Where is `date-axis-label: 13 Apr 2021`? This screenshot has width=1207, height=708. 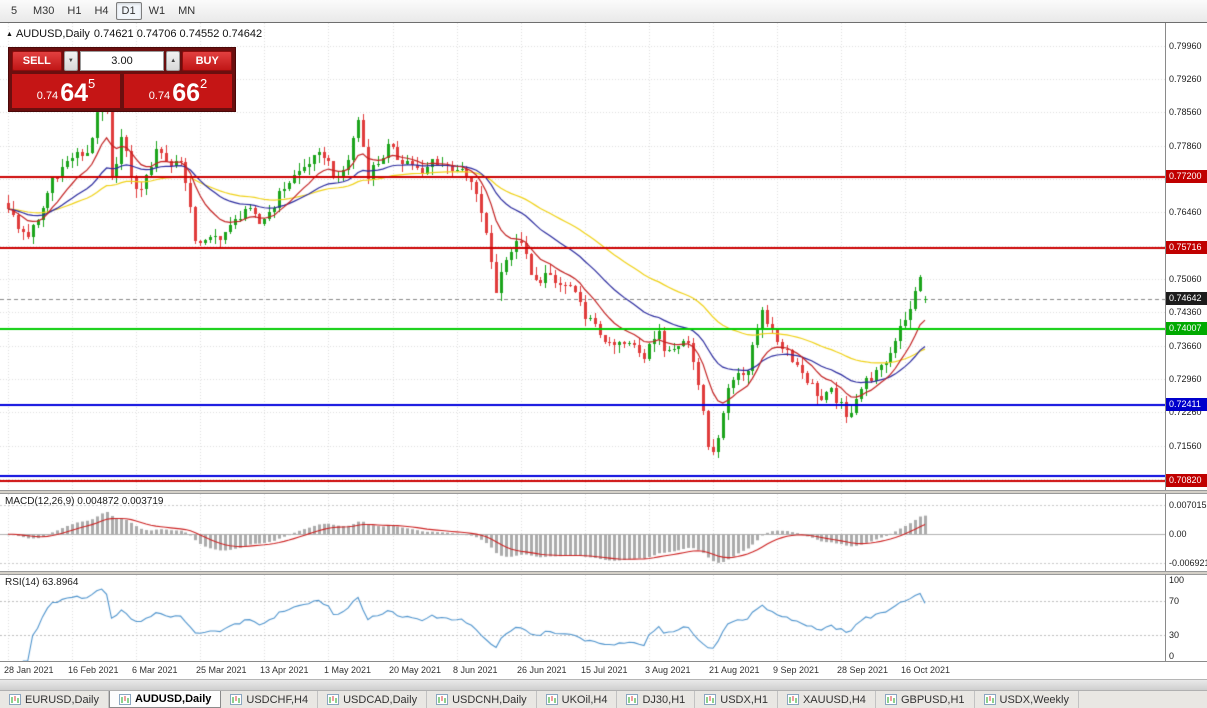
date-axis-label: 13 Apr 2021 is located at coordinates (284, 670).